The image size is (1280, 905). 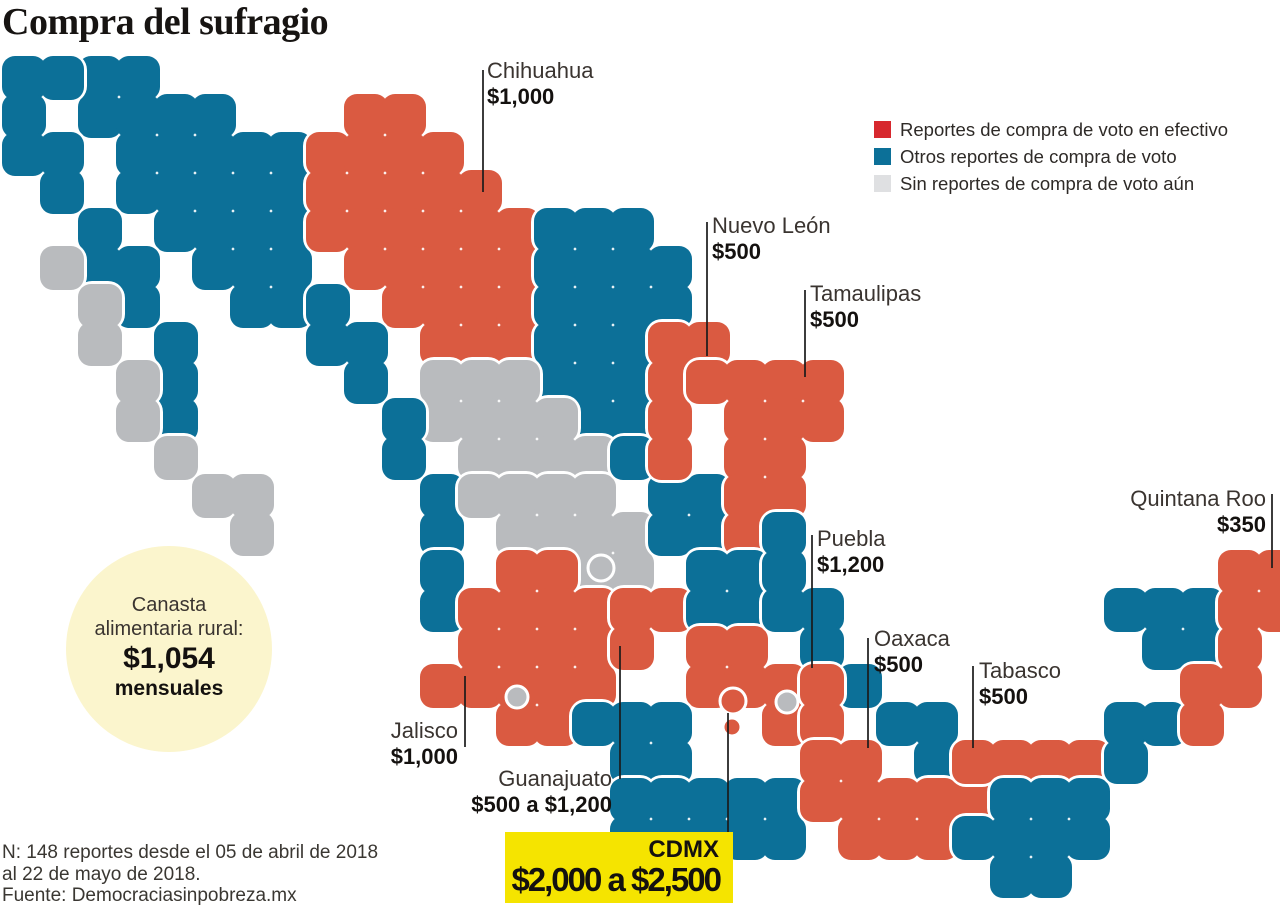 I want to click on state-dot-cdmx, so click(x=733, y=701).